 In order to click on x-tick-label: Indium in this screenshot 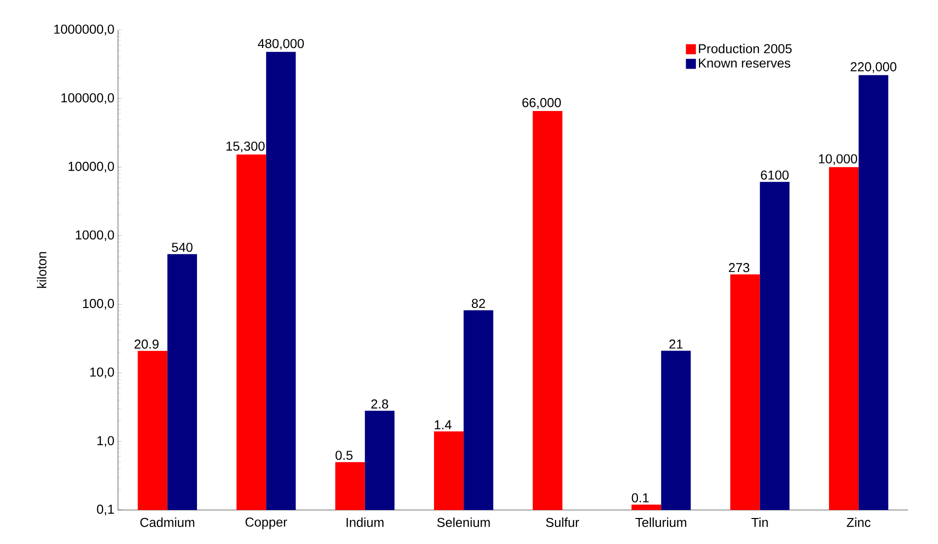, I will do `click(365, 523)`.